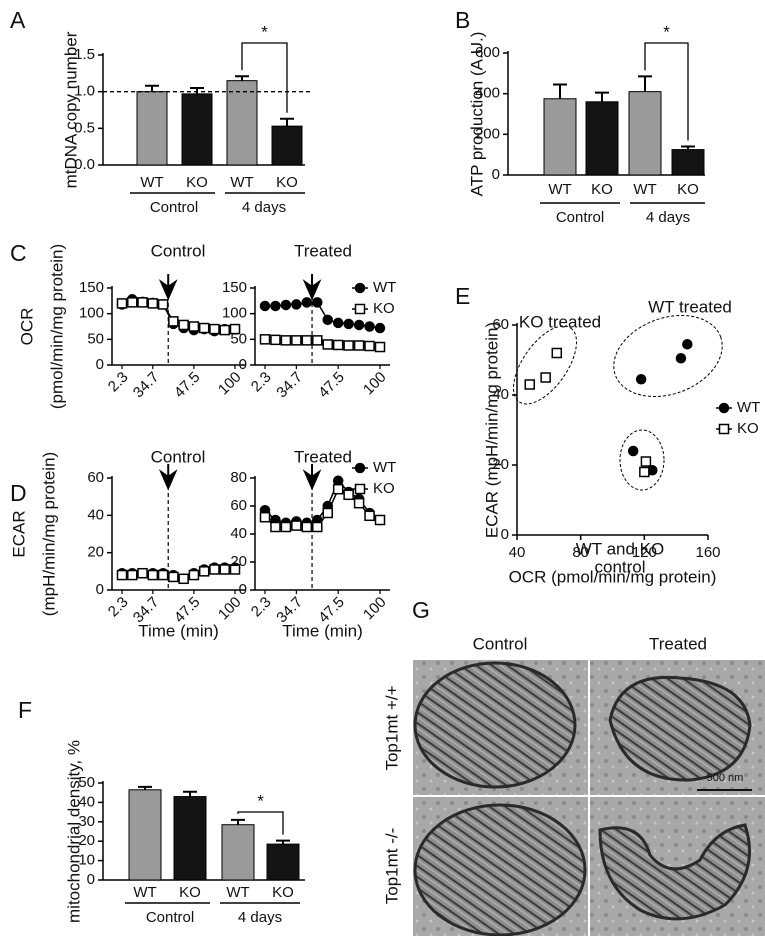  What do you see at coordinates (462, 296) in the screenshot?
I see `panel-letter: E` at bounding box center [462, 296].